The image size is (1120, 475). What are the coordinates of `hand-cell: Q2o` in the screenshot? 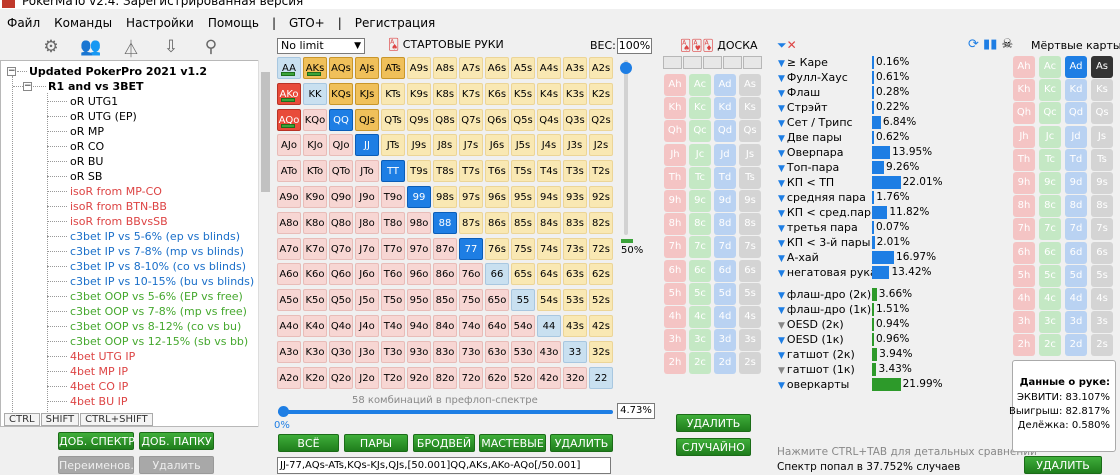 It's located at (341, 377).